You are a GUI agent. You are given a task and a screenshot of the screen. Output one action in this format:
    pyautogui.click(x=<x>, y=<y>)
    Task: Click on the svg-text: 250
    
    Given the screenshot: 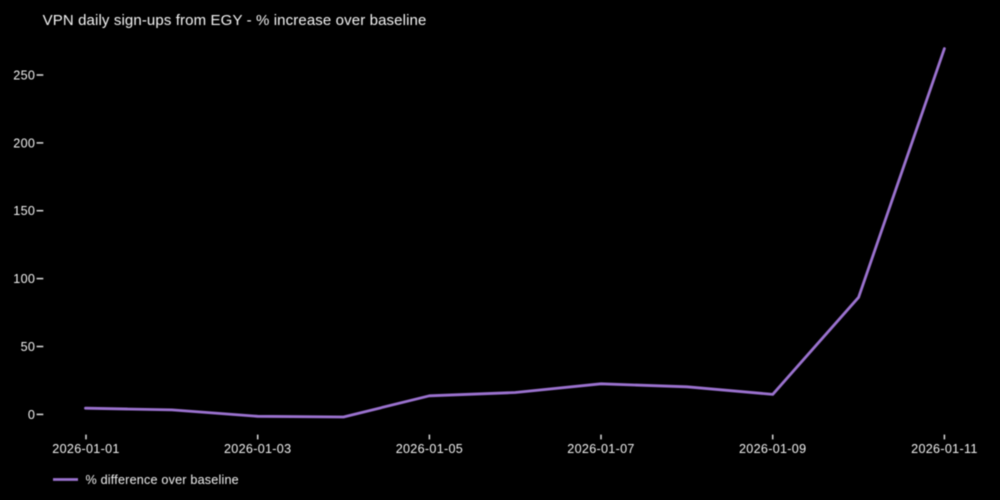 What is the action you would take?
    pyautogui.click(x=24, y=75)
    